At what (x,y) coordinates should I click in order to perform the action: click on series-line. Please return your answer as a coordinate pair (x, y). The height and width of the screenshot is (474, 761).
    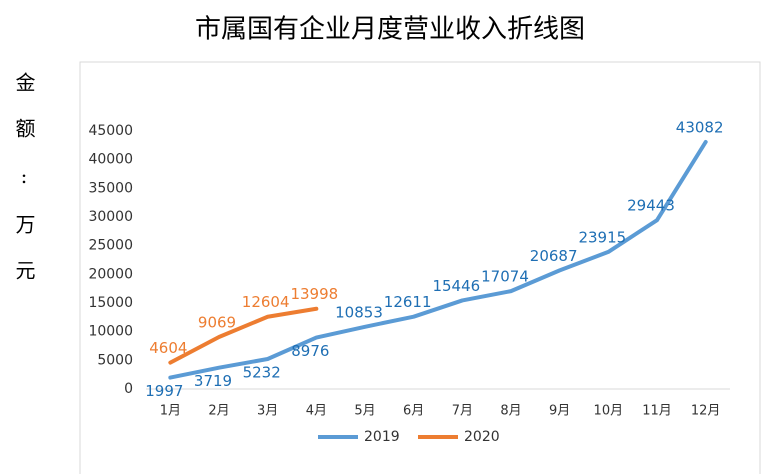
    Looking at the image, I should click on (243, 335).